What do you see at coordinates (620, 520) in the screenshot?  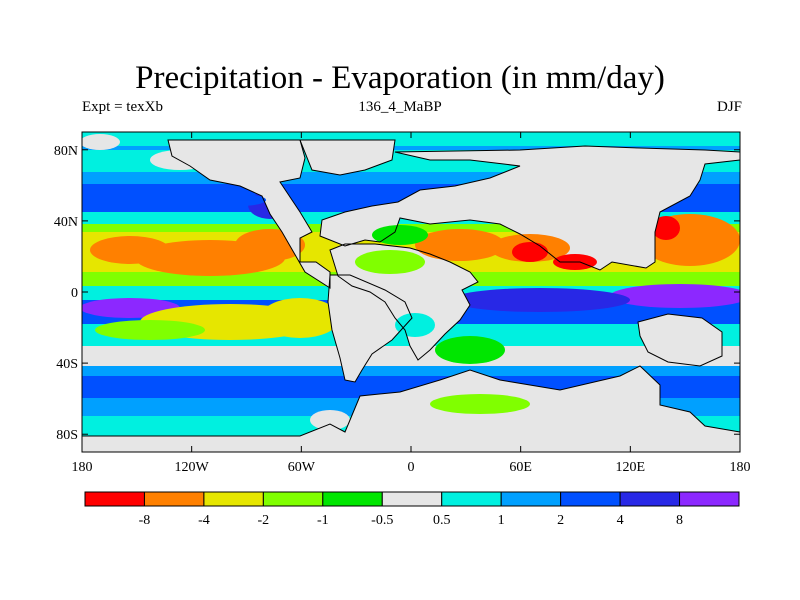 I see `colorbar-label: 4` at bounding box center [620, 520].